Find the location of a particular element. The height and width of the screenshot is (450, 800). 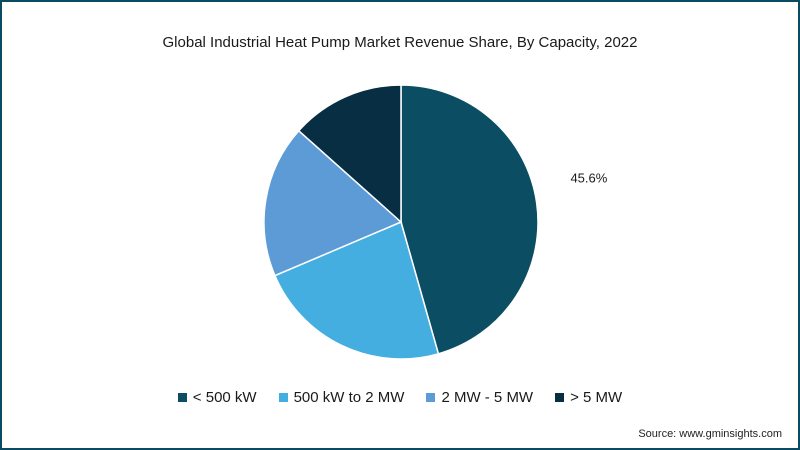

legend-item-2: 2 MW - 5 MW is located at coordinates (479, 397).